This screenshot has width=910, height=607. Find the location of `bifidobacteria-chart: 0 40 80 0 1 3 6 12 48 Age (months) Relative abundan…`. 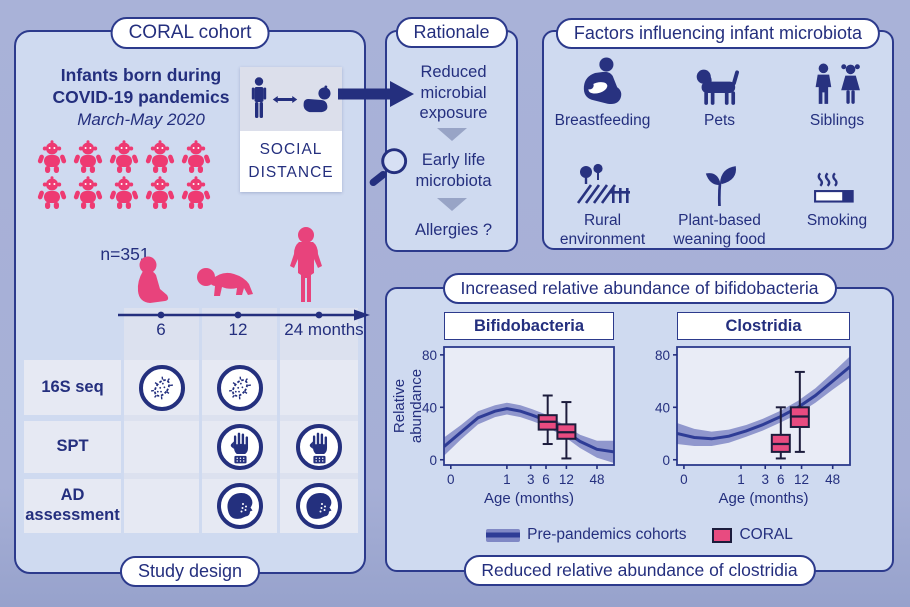

bifidobacteria-chart: 0 40 80 0 1 3 6 12 48 Age (months) Relative abundan… is located at coordinates (503, 426).